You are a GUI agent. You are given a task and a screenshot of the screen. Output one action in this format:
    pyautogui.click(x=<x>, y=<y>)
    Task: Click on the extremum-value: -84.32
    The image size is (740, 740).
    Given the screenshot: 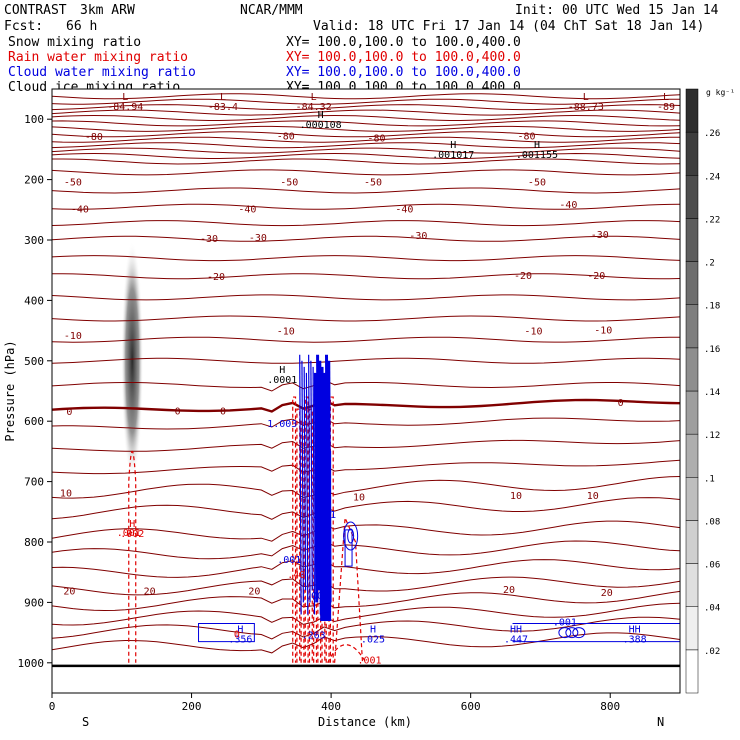 What is the action you would take?
    pyautogui.click(x=314, y=107)
    